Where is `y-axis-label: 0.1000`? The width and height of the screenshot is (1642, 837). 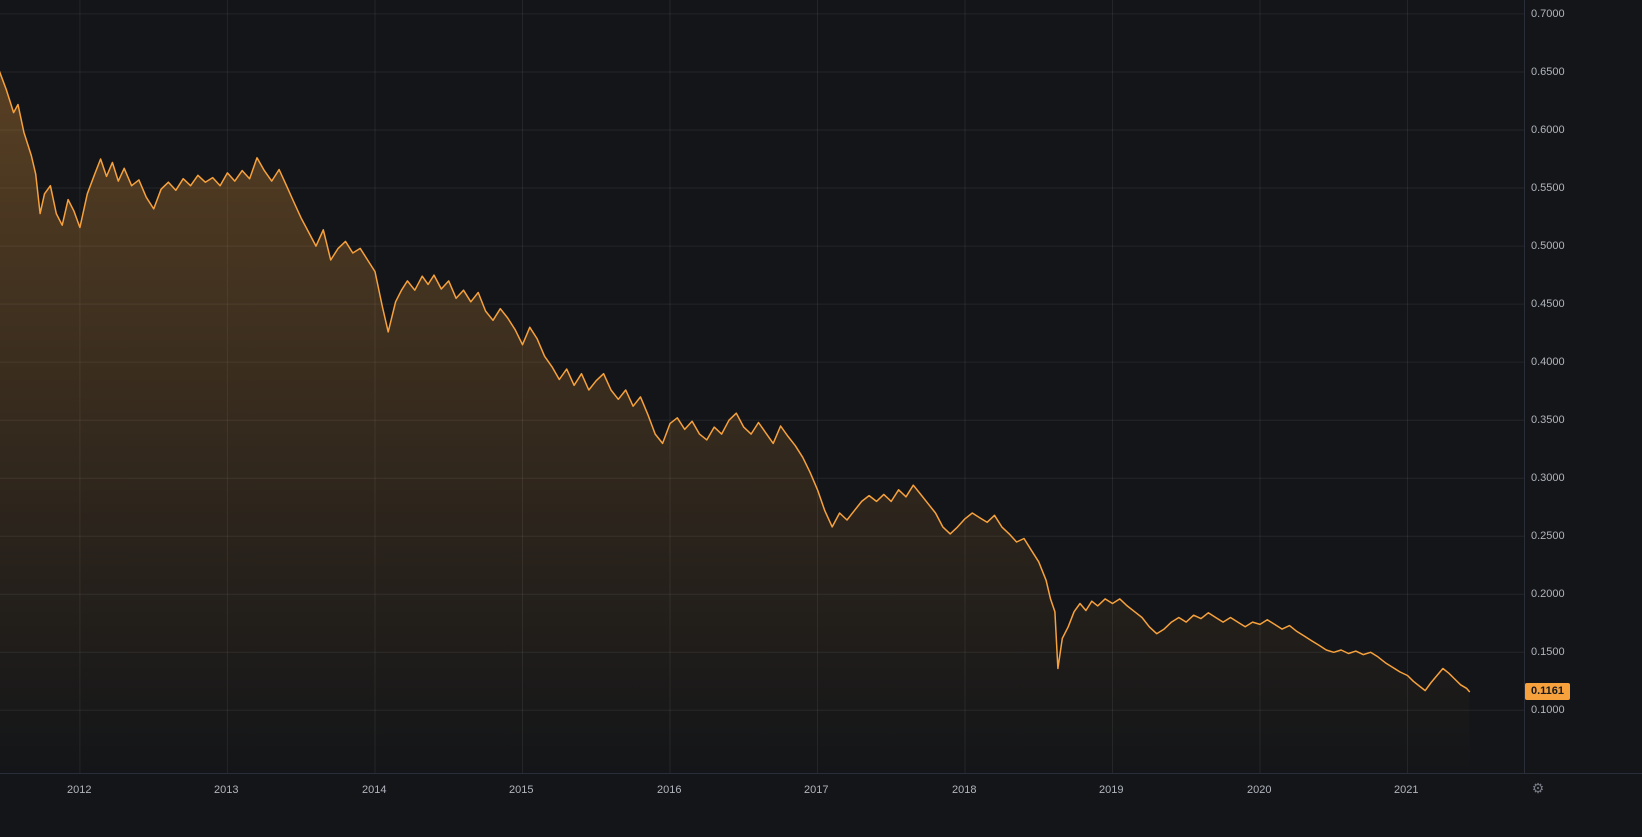
y-axis-label: 0.1000 is located at coordinates (1548, 710).